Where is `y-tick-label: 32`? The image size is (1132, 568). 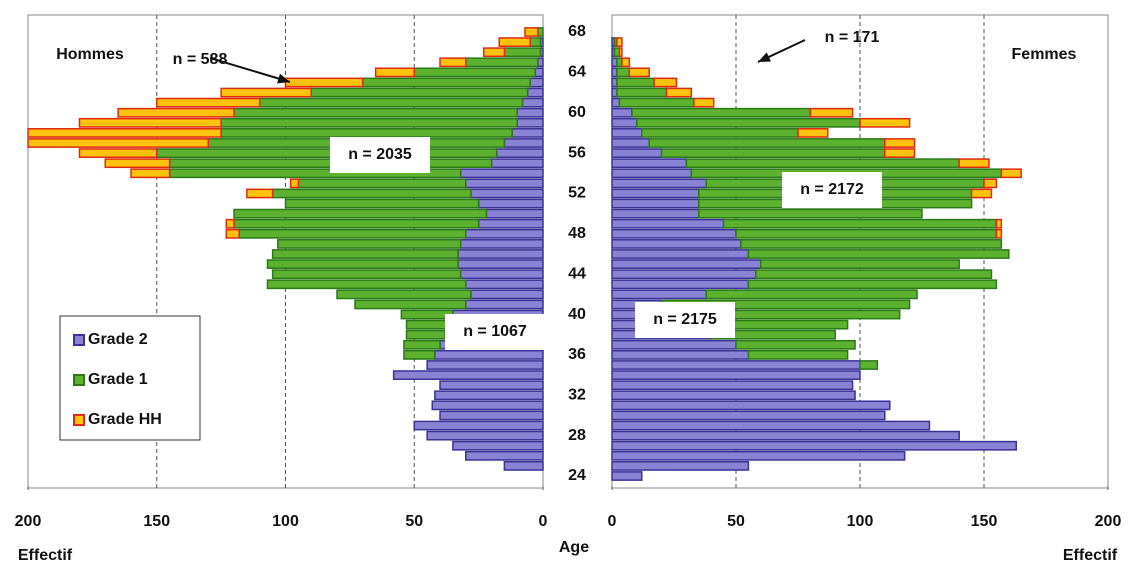
y-tick-label: 32 is located at coordinates (577, 394).